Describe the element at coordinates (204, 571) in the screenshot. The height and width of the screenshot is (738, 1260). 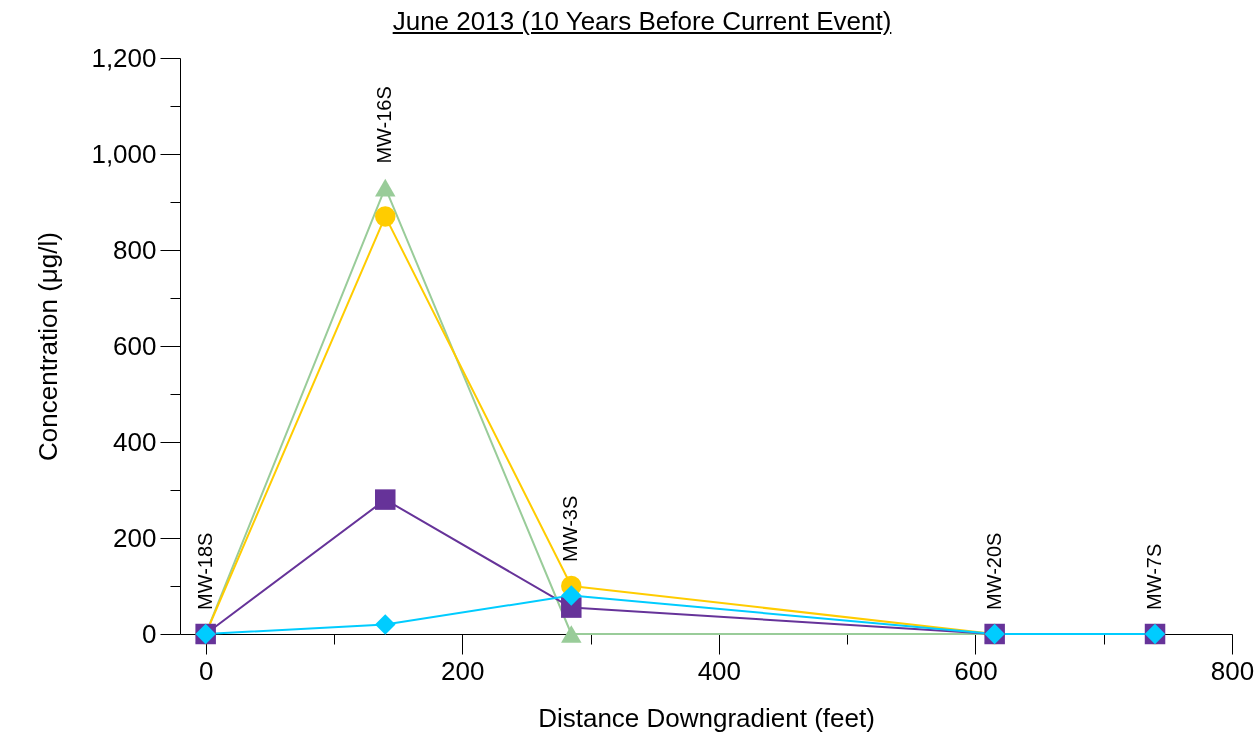
I see `annotation: MW-18S` at that location.